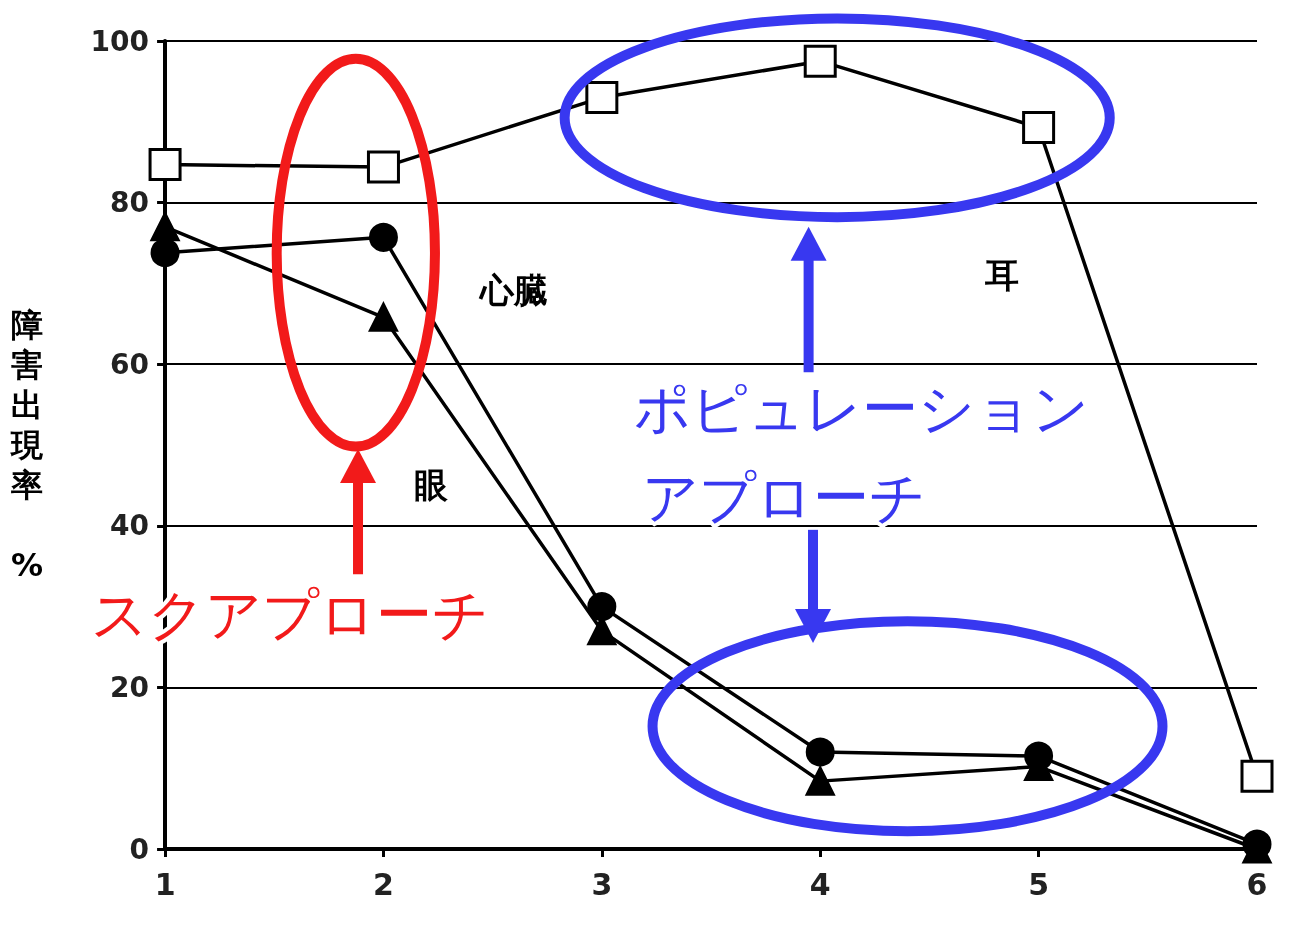  What do you see at coordinates (27, 445) in the screenshot?
I see `text: 障害出現率 %` at bounding box center [27, 445].